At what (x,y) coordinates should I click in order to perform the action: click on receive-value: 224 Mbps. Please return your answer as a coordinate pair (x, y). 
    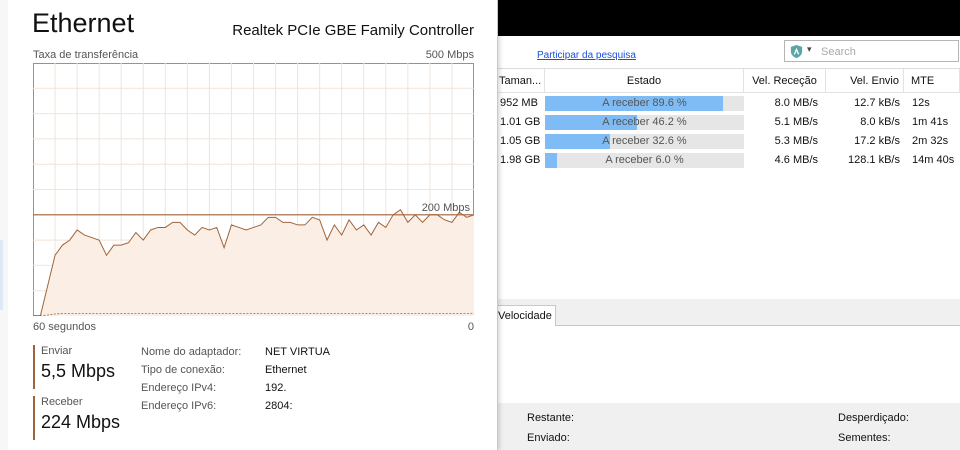
    Looking at the image, I should click on (81, 422).